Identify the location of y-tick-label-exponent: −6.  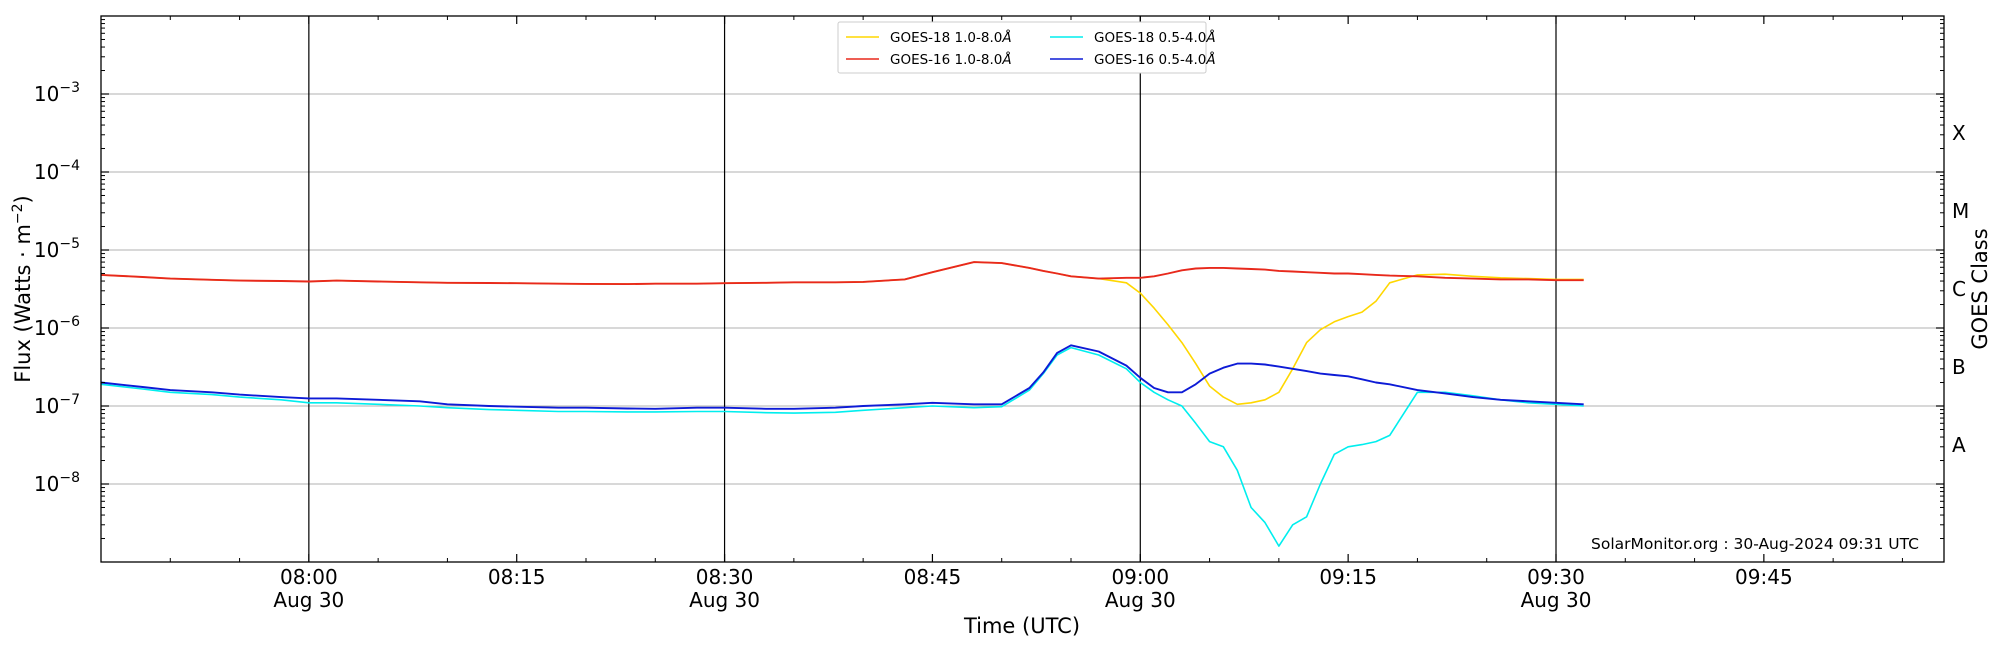
(69, 322).